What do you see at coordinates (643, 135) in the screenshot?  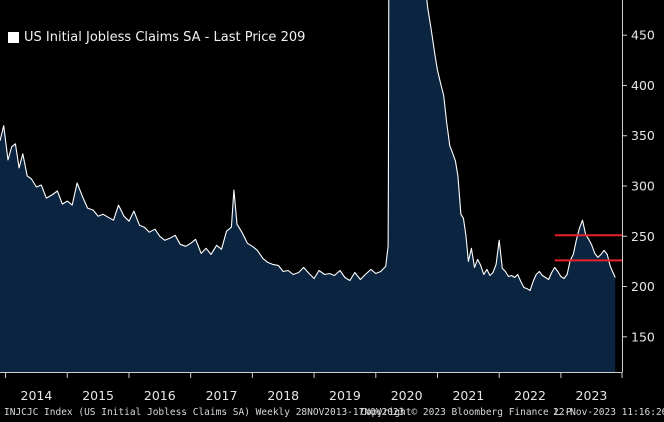 I see `y-tick-label-350: 350` at bounding box center [643, 135].